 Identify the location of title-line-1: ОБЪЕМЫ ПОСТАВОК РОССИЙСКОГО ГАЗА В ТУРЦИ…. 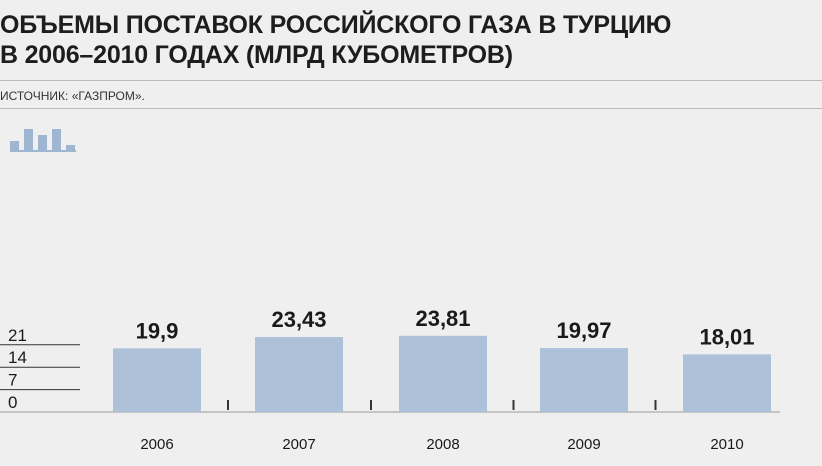
(336, 25).